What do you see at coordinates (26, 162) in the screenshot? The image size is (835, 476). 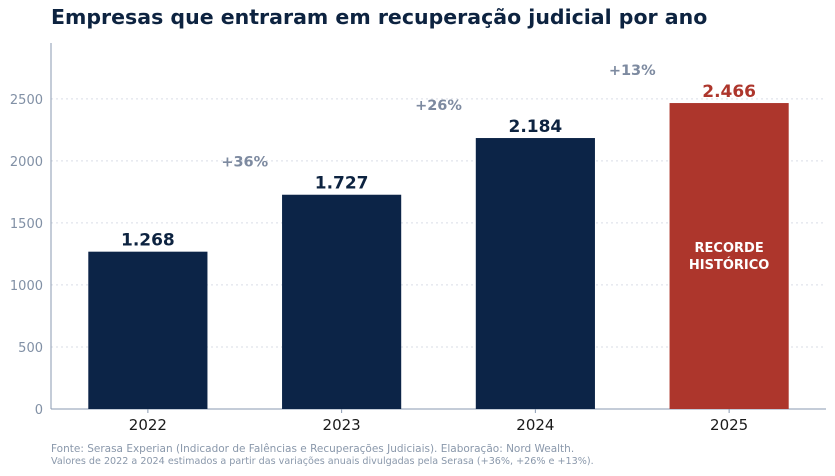 I see `y-tick-label: 2000` at bounding box center [26, 162].